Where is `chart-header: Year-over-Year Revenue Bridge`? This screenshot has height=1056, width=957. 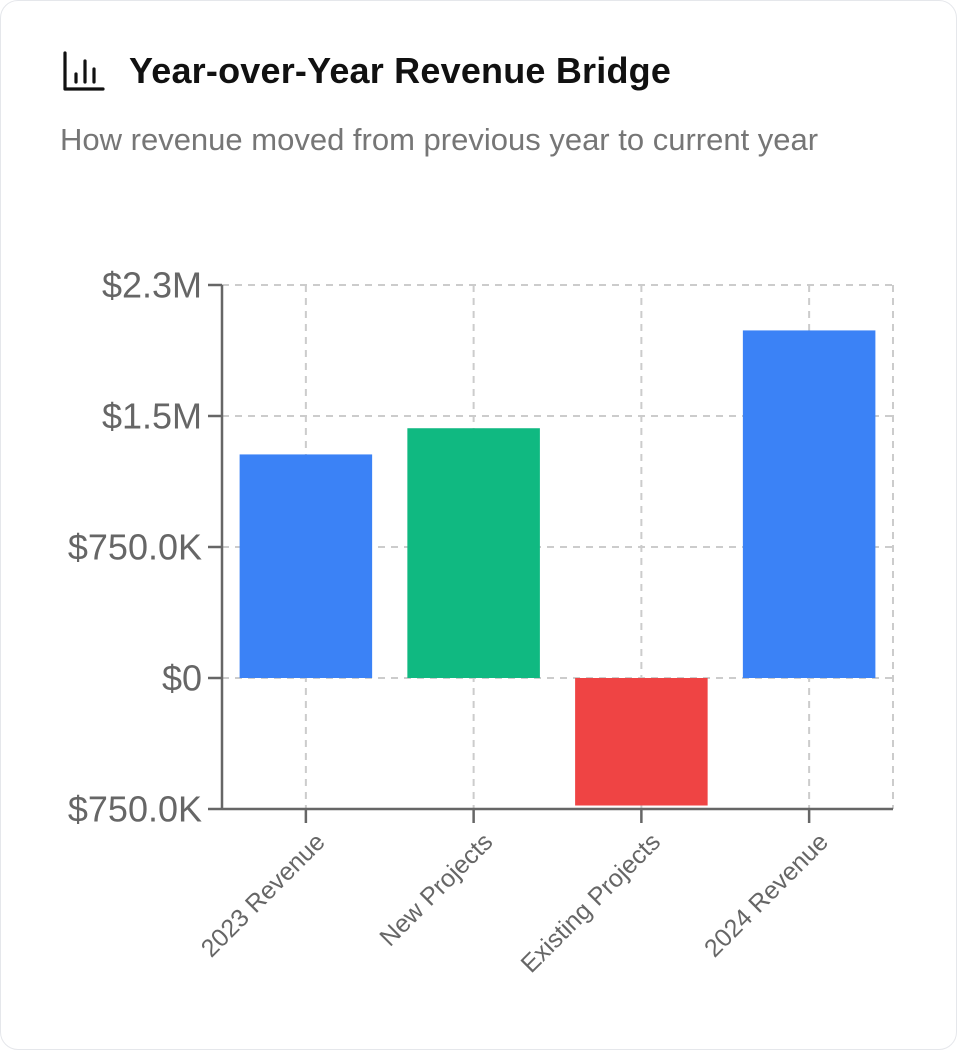
chart-header: Year-over-Year Revenue Bridge is located at coordinates (366, 71).